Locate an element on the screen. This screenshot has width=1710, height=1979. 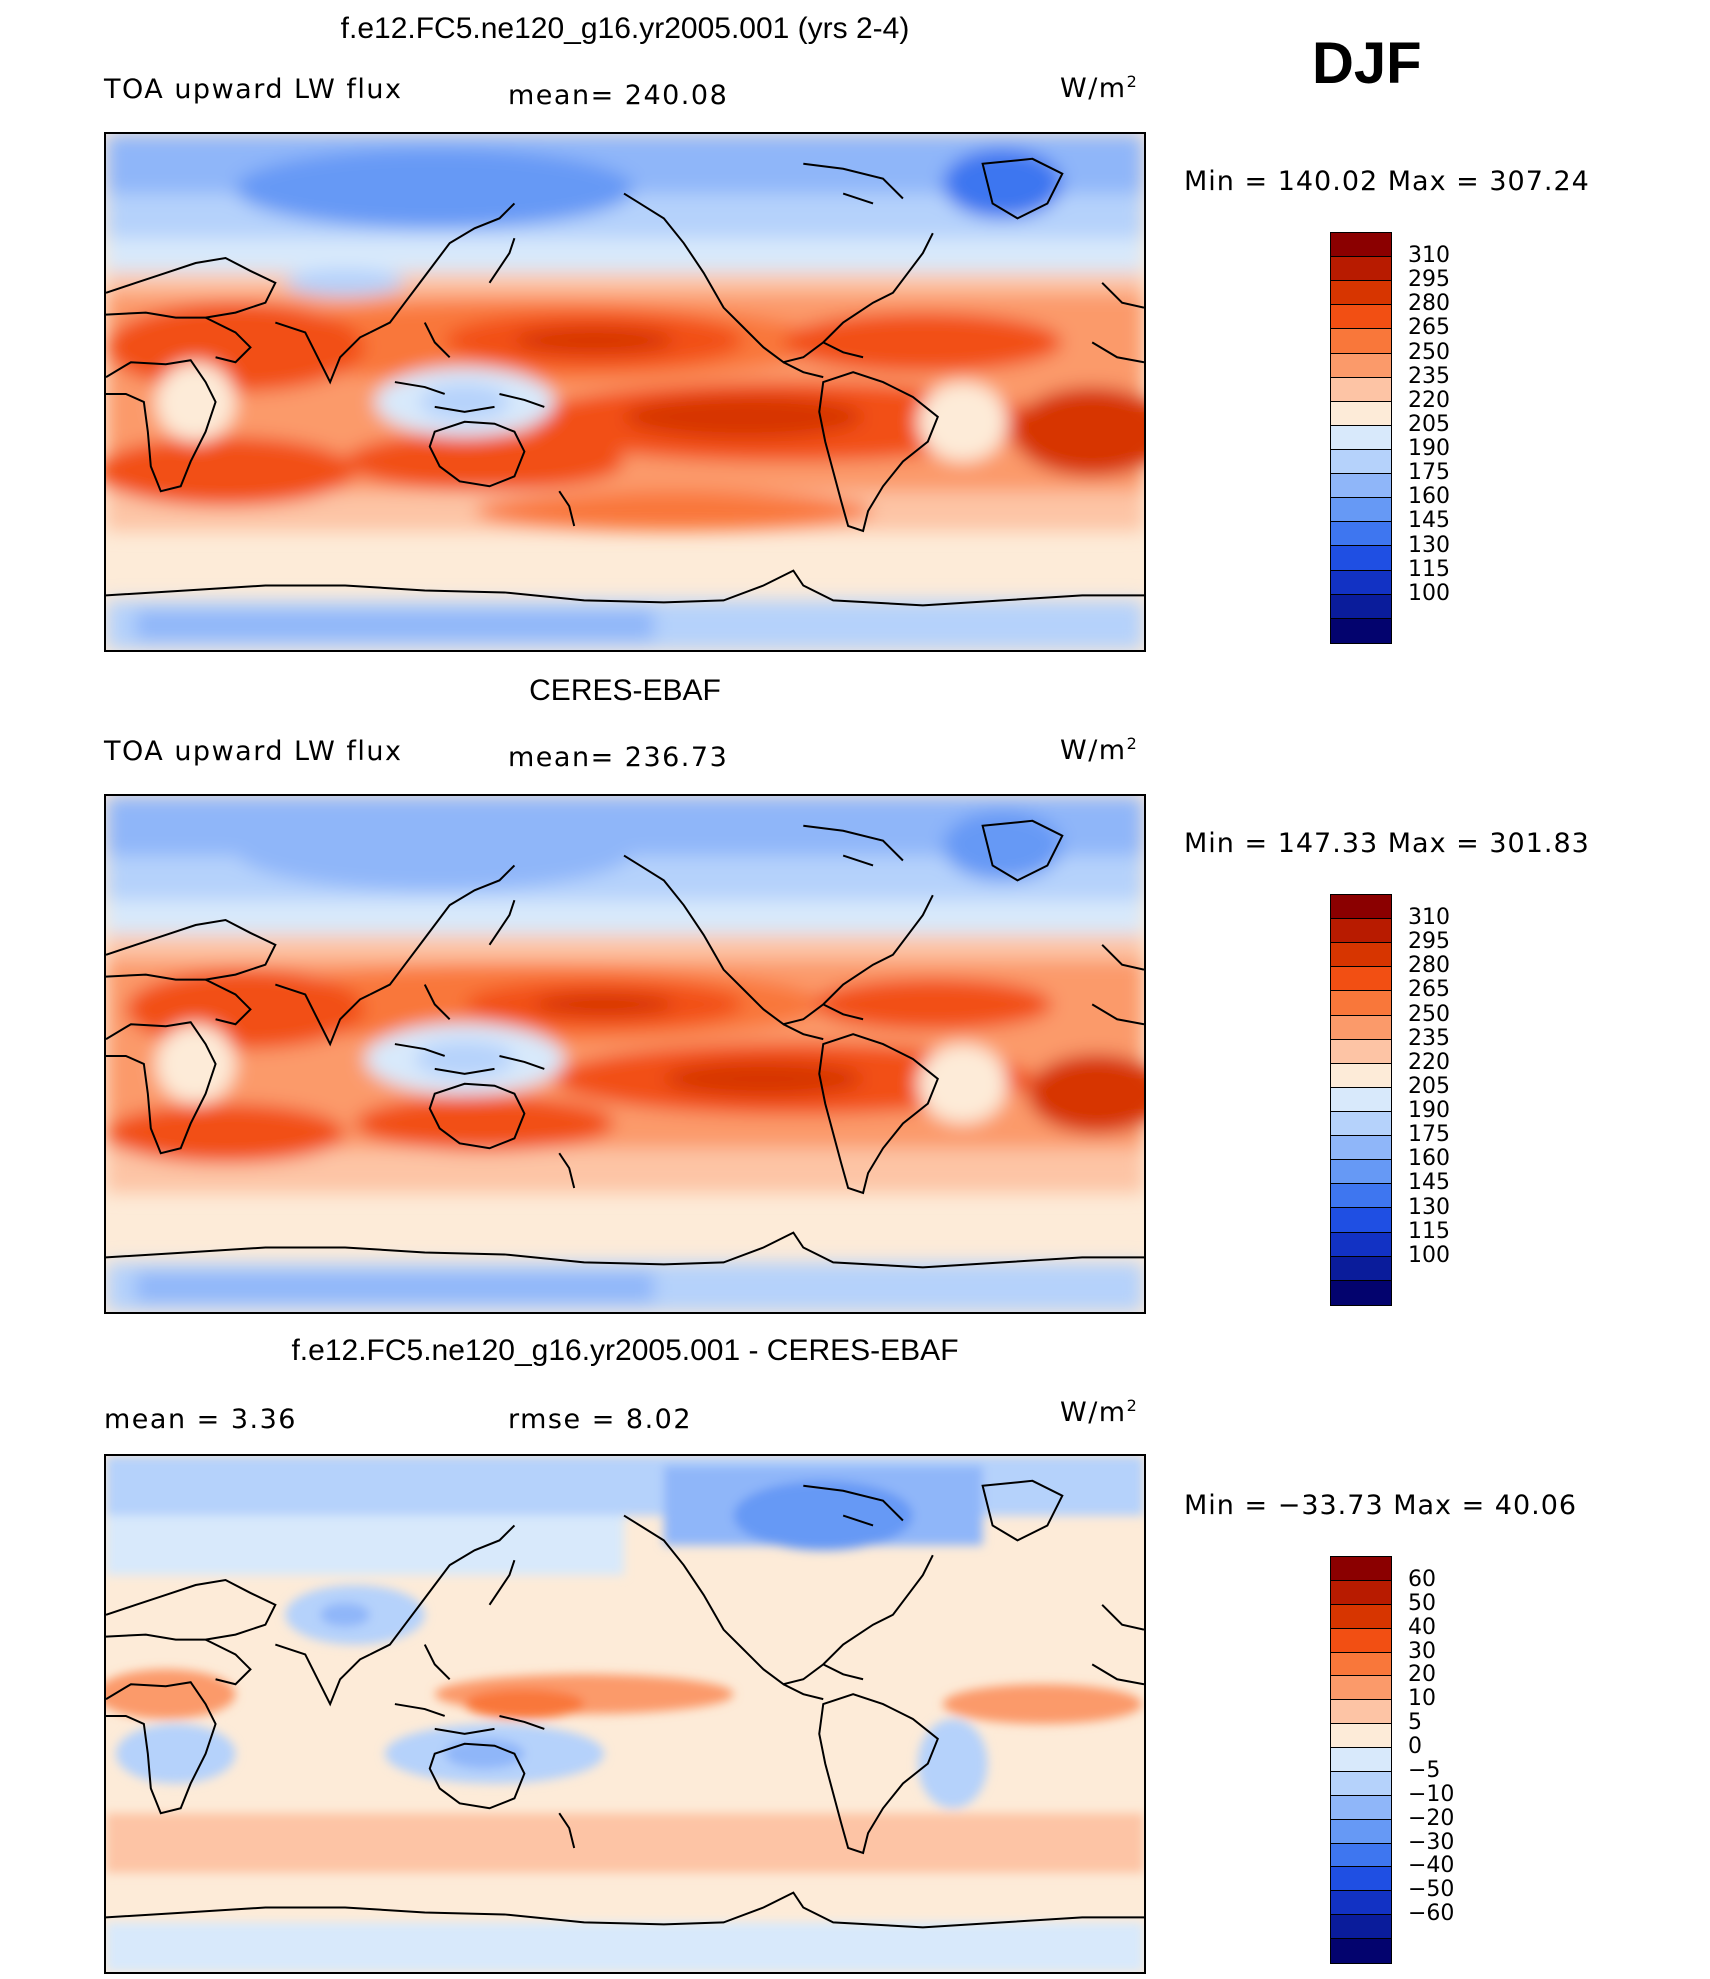
colorbar-tick-label: 280 is located at coordinates (1429, 304).